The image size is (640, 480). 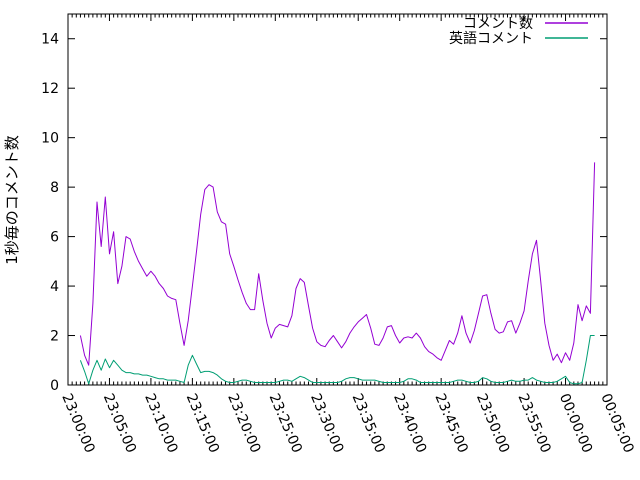 I want to click on y-tick-label: 0, so click(x=54, y=386).